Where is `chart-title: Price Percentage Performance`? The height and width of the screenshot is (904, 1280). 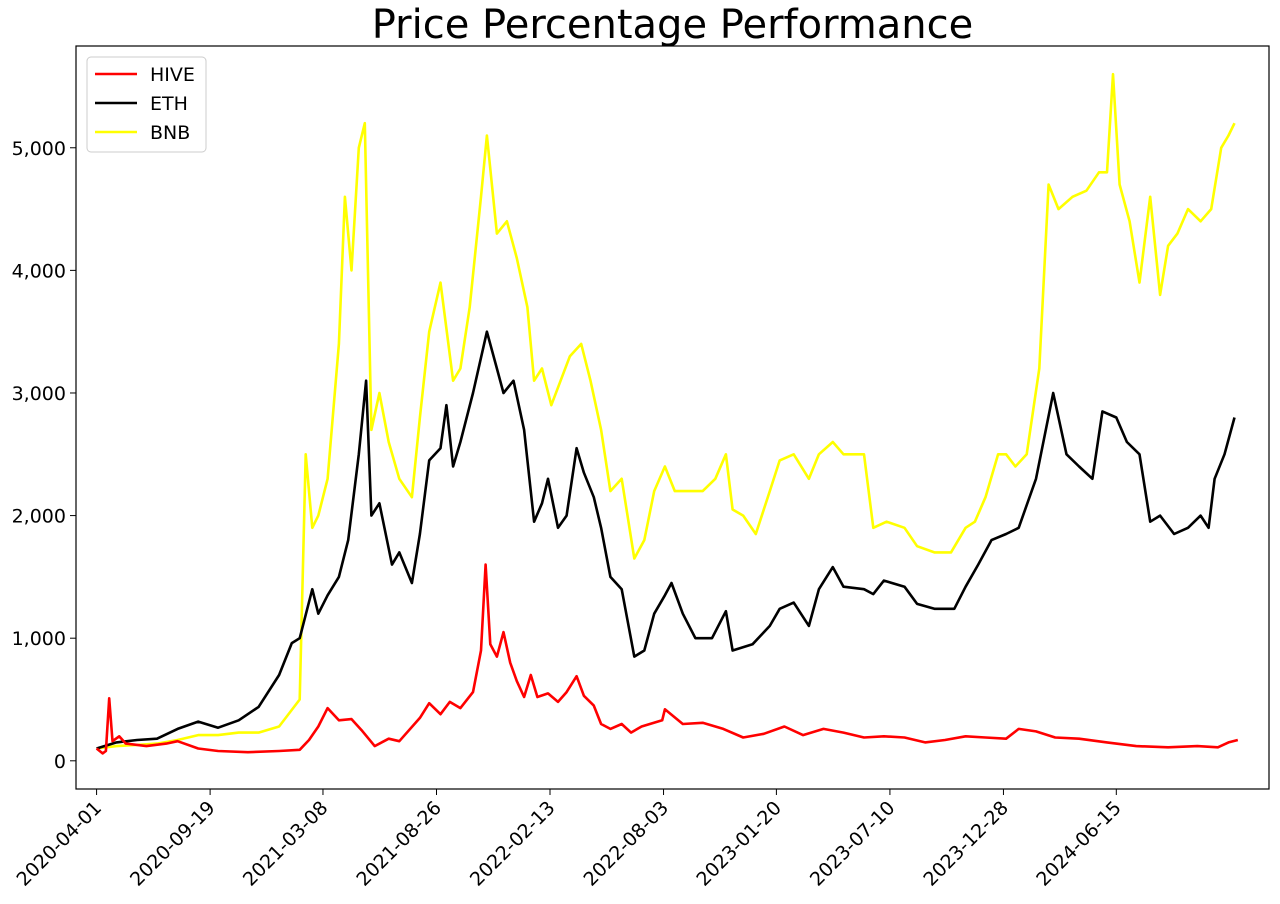 chart-title: Price Percentage Performance is located at coordinates (672, 25).